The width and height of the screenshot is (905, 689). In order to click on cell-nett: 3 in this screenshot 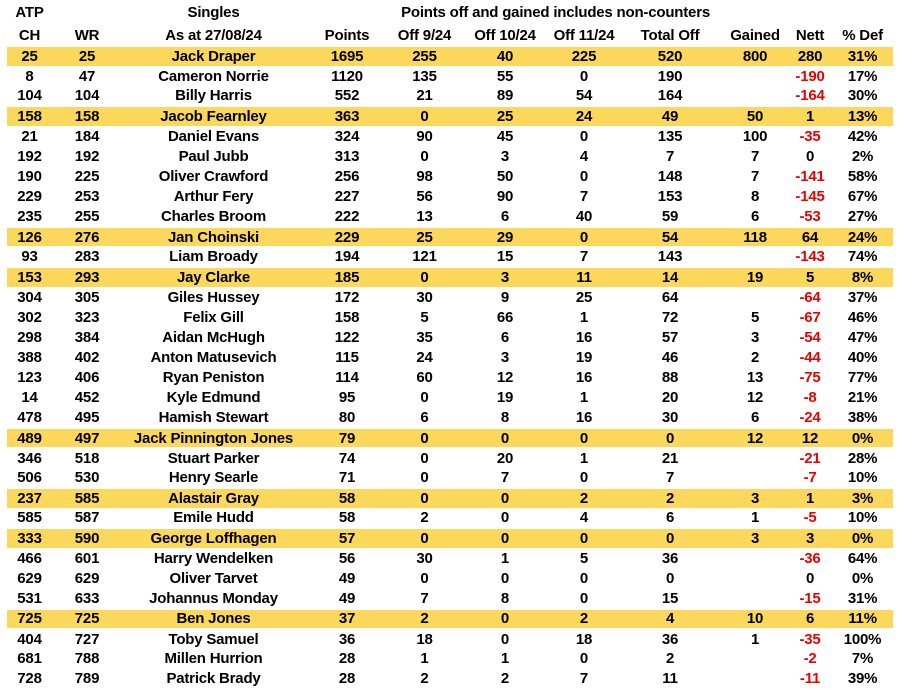, I will do `click(810, 538)`.